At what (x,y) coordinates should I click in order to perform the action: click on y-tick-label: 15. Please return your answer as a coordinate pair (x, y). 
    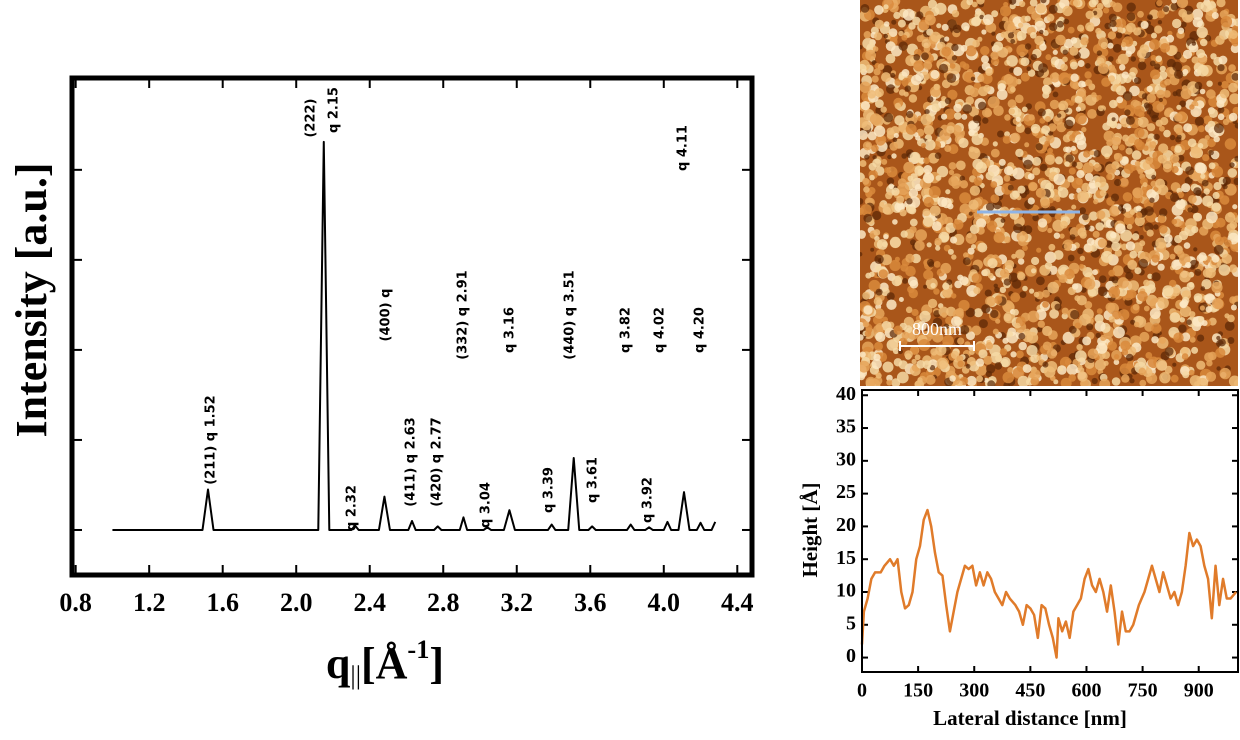
    Looking at the image, I should click on (846, 558).